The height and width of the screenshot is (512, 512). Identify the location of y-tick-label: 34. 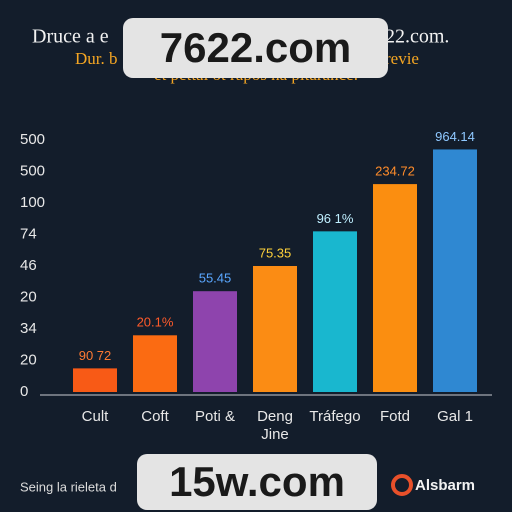
(28, 328).